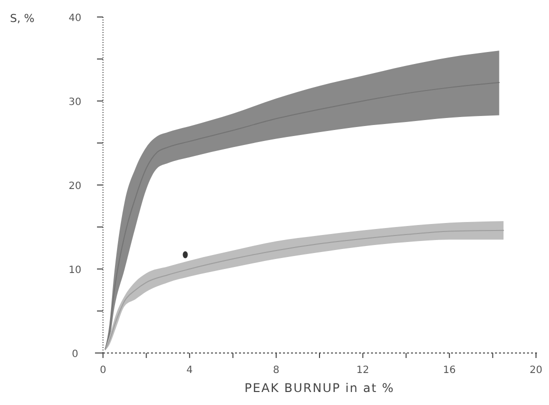 This screenshot has width=549, height=405. I want to click on x-tick-label: 20, so click(536, 370).